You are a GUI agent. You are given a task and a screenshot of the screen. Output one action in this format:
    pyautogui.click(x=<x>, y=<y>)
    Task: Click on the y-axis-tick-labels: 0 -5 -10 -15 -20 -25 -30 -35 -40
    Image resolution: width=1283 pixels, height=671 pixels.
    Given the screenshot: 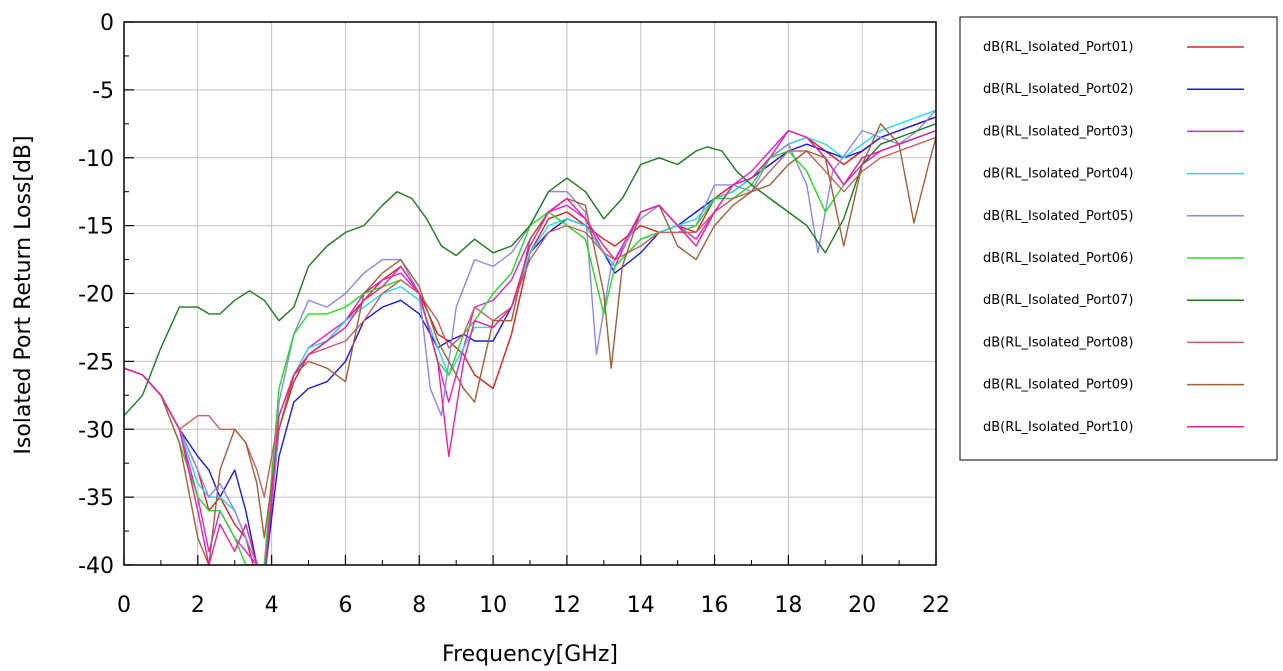 What is the action you would take?
    pyautogui.click(x=96, y=295)
    